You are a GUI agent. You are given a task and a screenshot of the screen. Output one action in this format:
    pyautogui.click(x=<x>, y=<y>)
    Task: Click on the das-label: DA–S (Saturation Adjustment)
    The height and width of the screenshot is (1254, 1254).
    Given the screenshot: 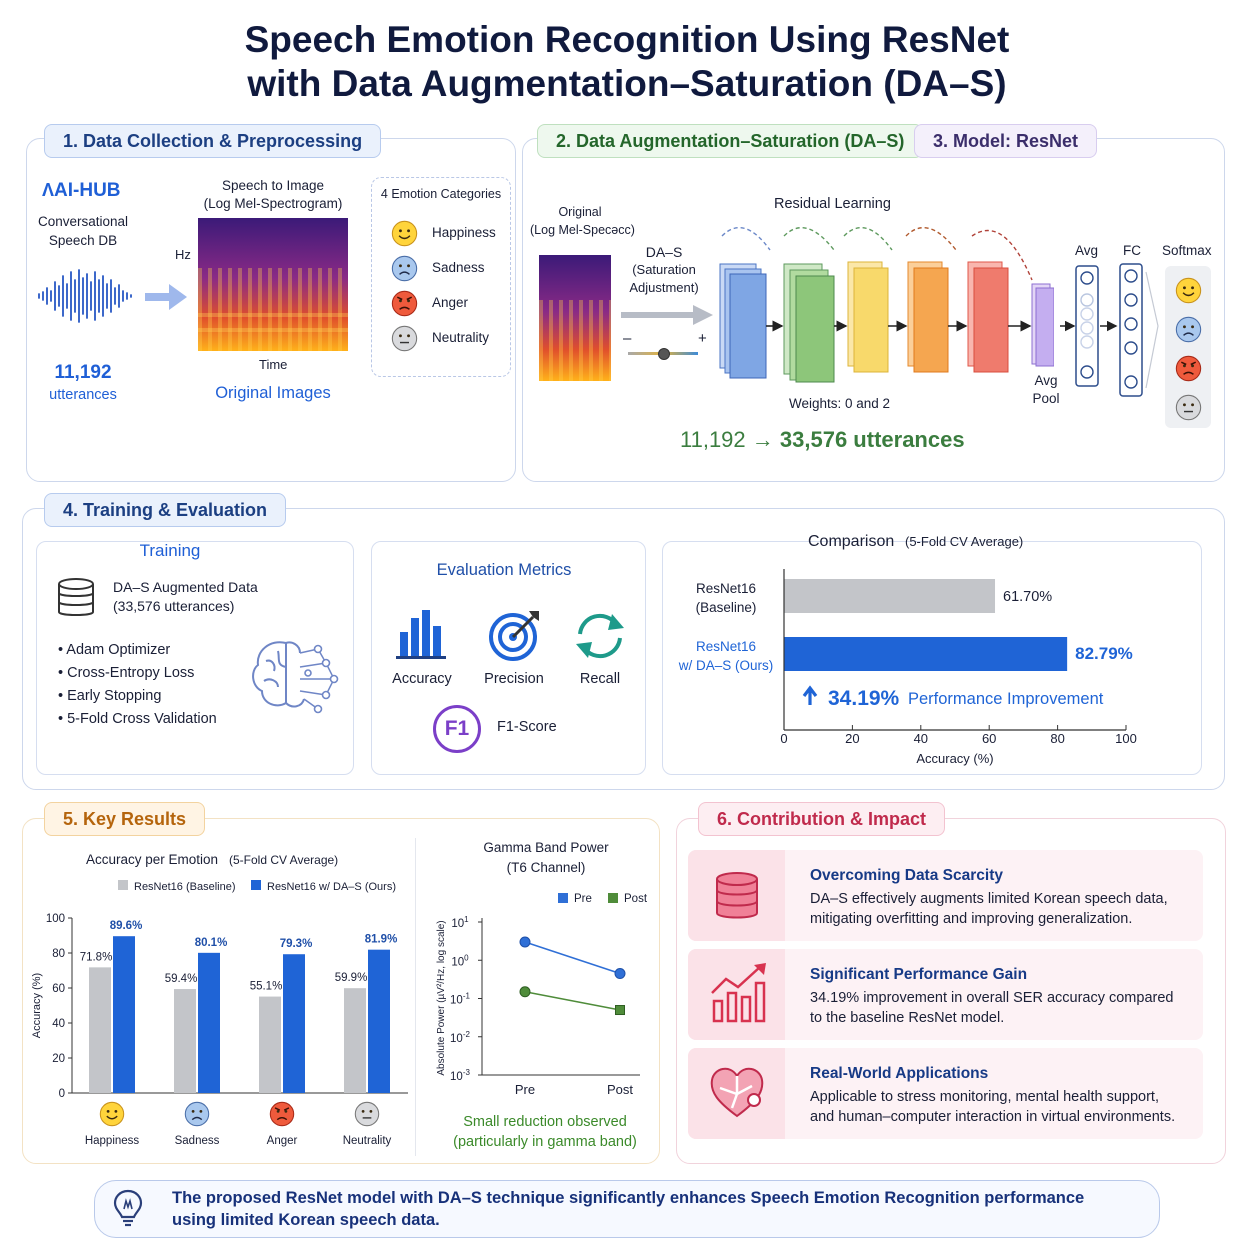 What is the action you would take?
    pyautogui.click(x=664, y=269)
    